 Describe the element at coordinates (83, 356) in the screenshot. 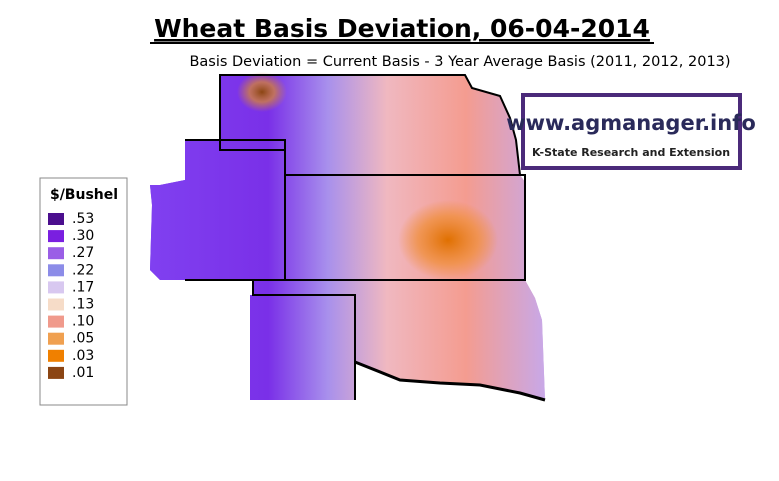

I see `legend-label: .03` at that location.